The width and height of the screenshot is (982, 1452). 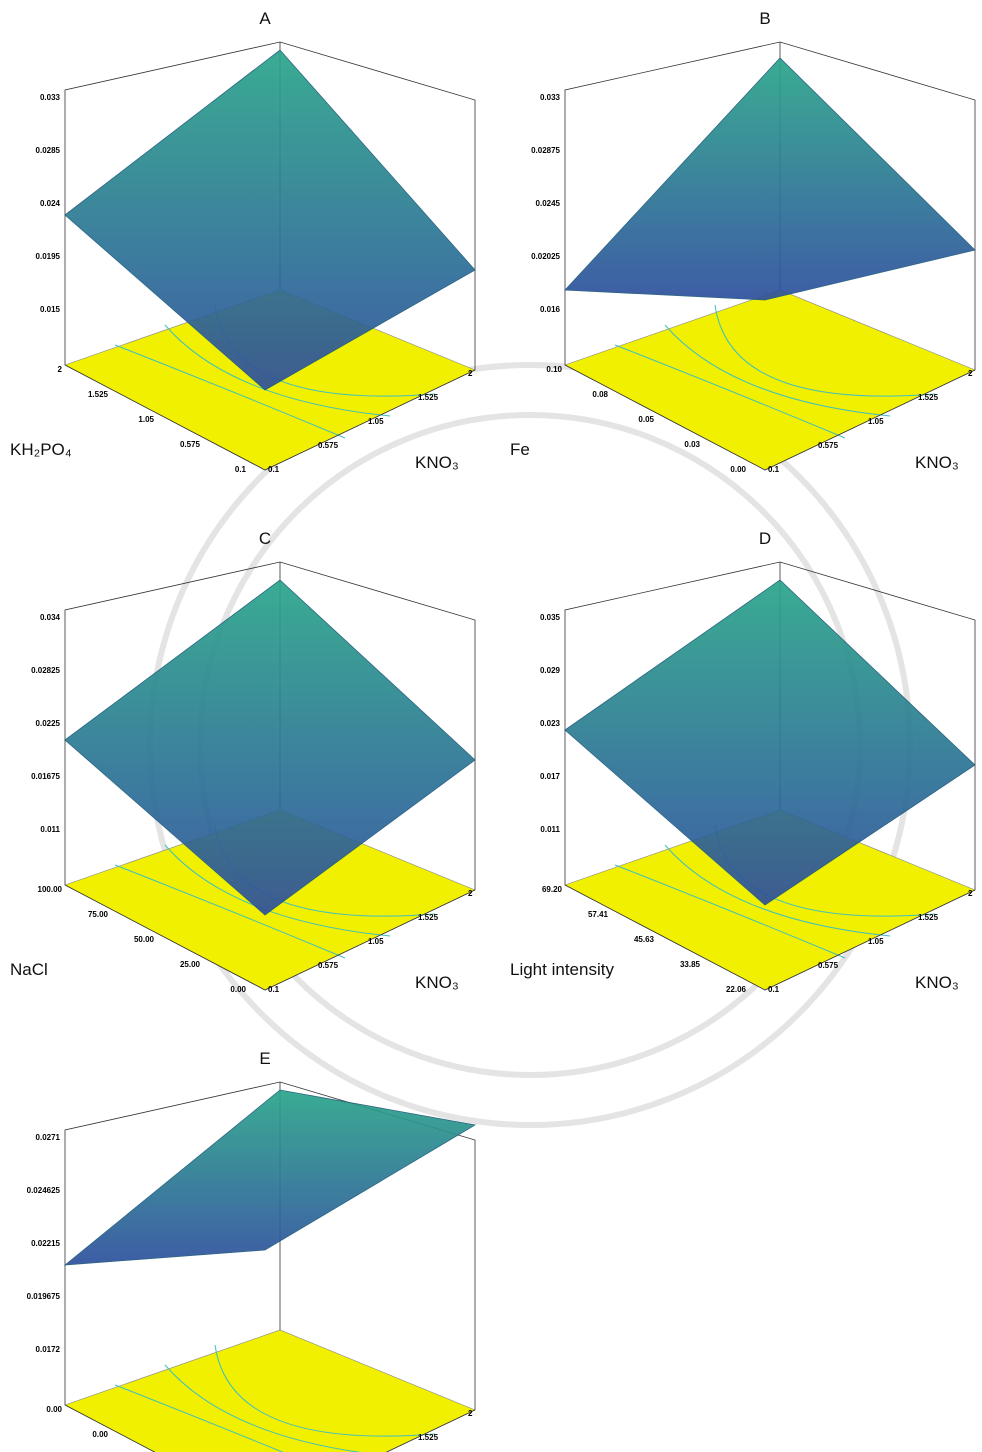 I want to click on base-plane, so click(x=770, y=380).